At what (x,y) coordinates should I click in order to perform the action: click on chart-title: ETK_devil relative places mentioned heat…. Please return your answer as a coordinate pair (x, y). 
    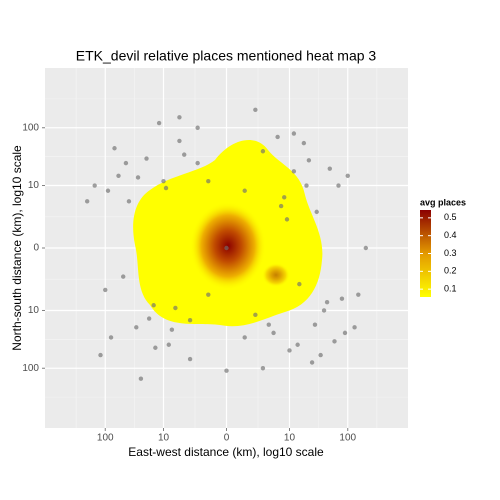
    Looking at the image, I should click on (226, 56).